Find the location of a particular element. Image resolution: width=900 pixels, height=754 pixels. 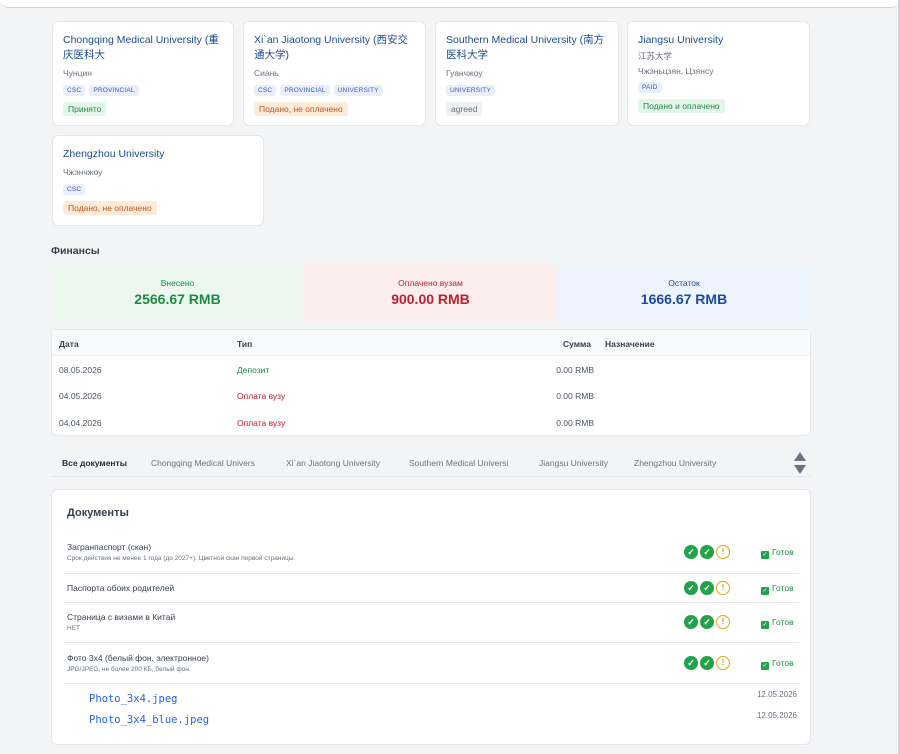

cell-date: 04.04.2026 is located at coordinates (80, 423).